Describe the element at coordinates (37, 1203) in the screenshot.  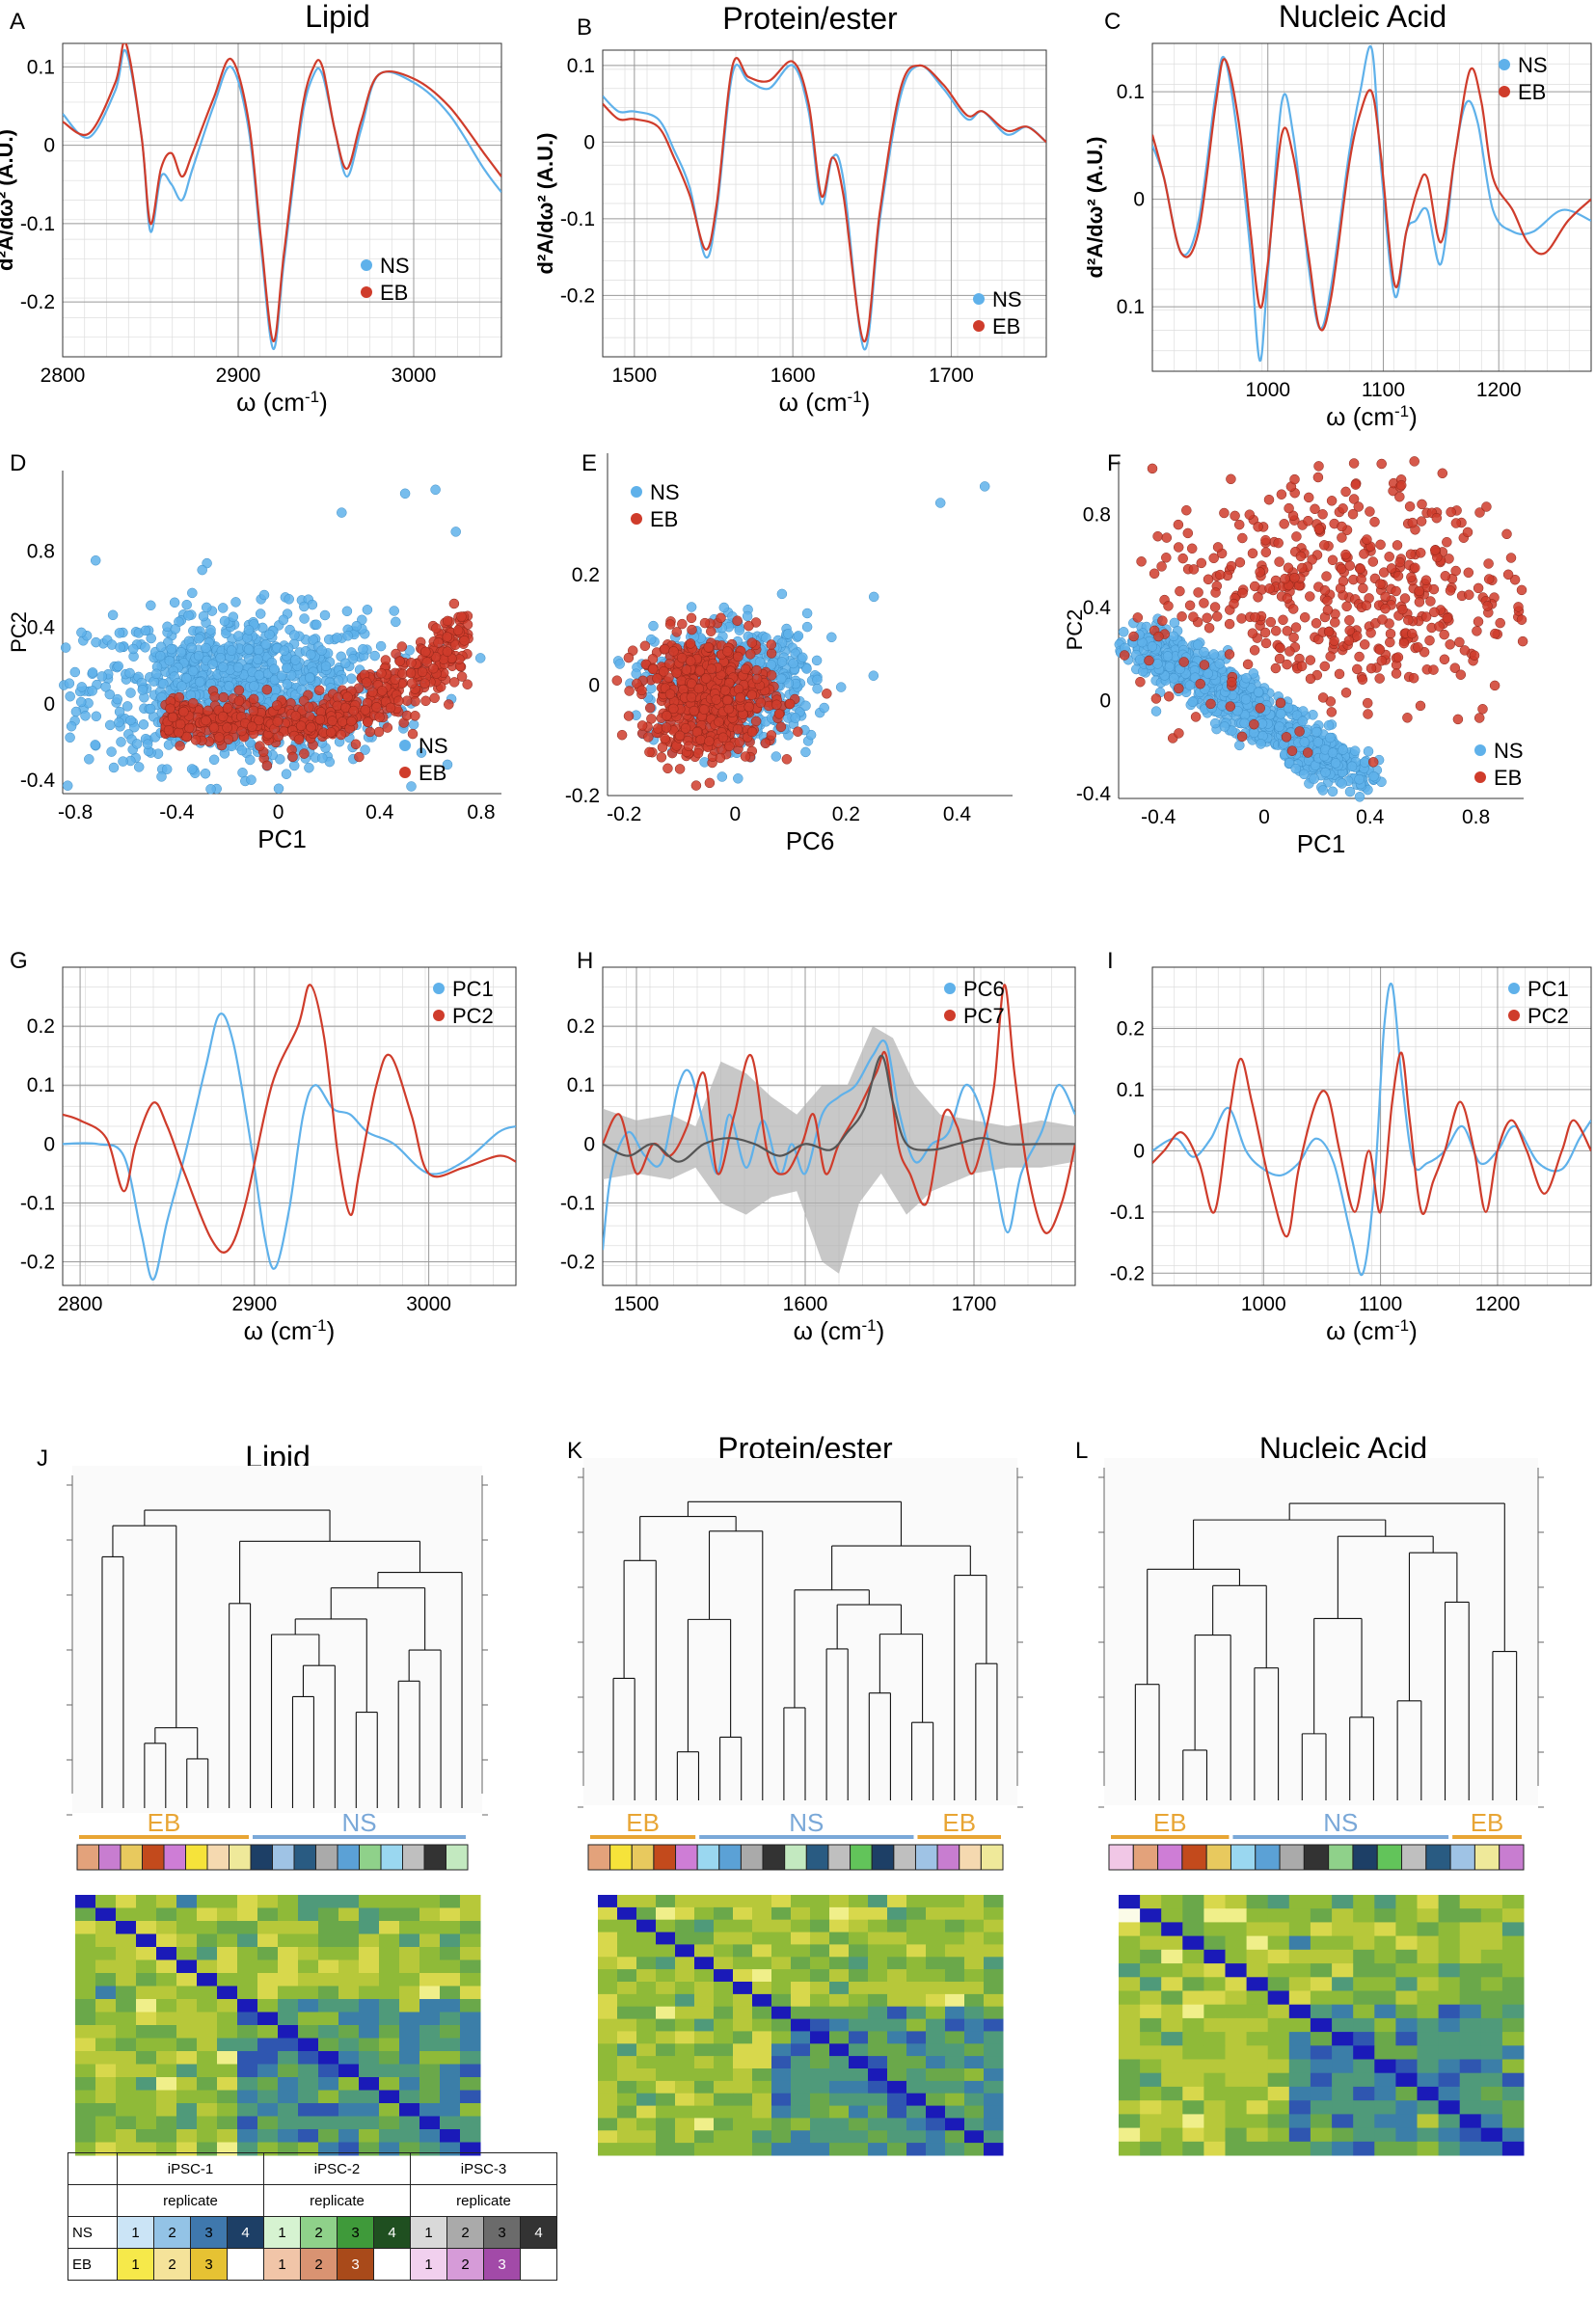
I see `y-tick-label: -0.1` at that location.